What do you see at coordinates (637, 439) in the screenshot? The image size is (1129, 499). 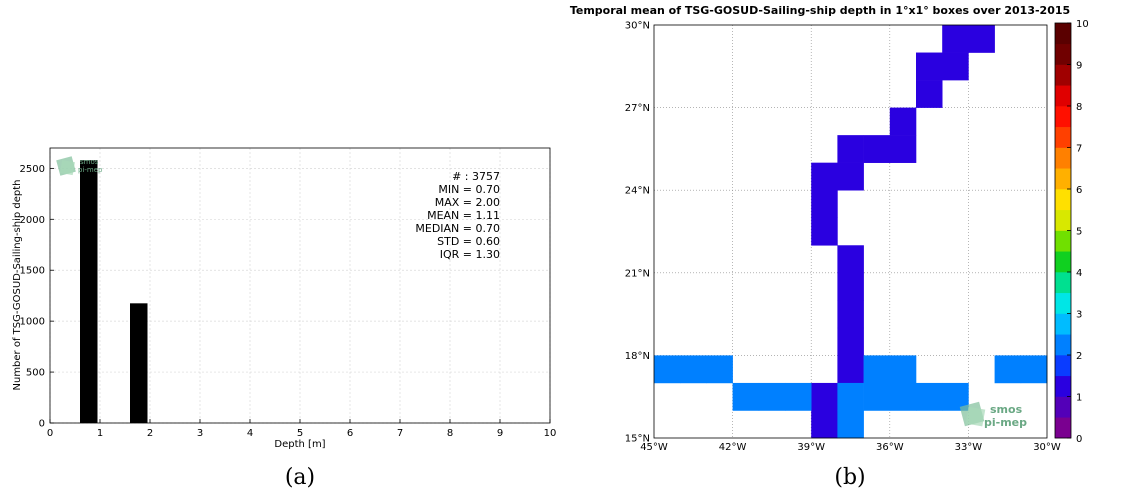 I see `map-y-tick-label: 15°N` at bounding box center [637, 439].